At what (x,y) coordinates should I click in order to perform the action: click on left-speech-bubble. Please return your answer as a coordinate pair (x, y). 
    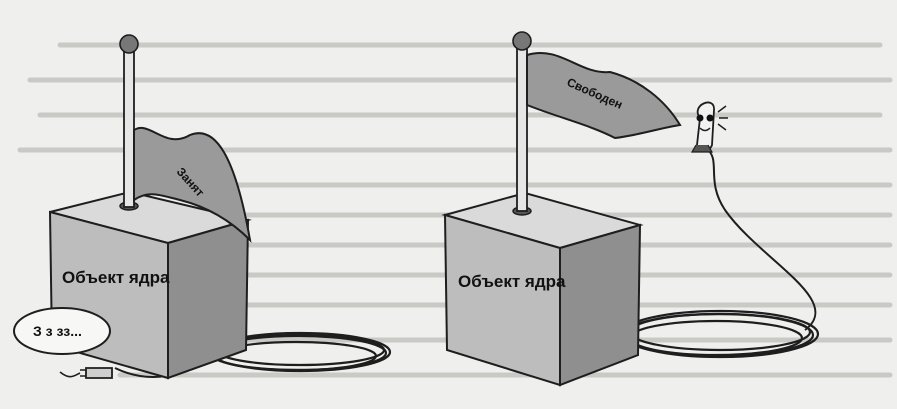
    Looking at the image, I should click on (62, 331).